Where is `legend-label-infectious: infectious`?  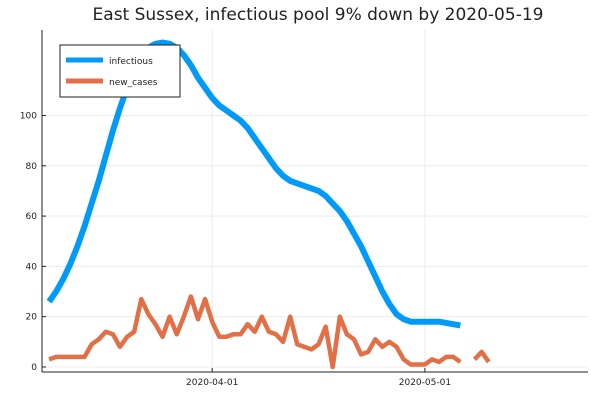
legend-label-infectious: infectious is located at coordinates (131, 62).